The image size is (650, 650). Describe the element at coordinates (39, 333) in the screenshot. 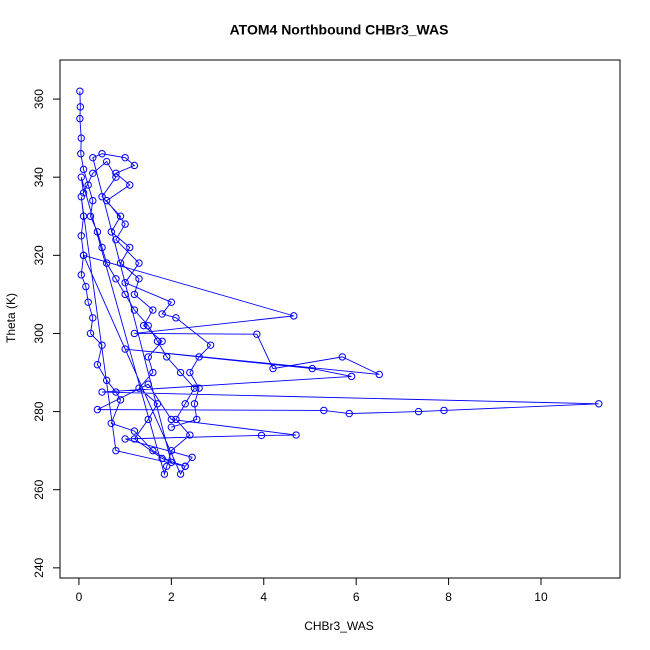

I see `y-tick-label: 300` at that location.